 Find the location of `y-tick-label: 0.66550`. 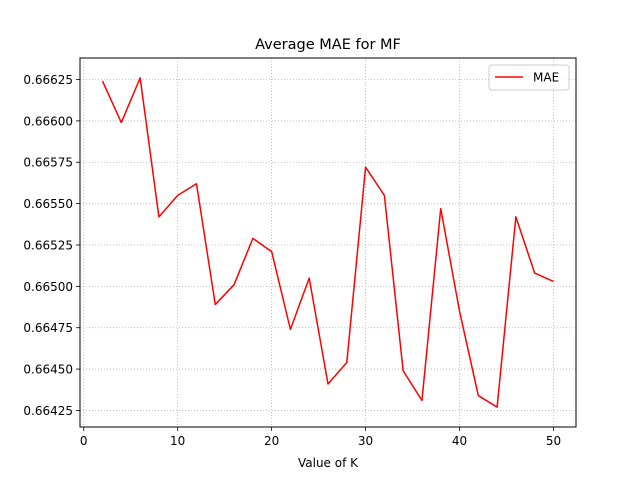

y-tick-label: 0.66550 is located at coordinates (48, 204).